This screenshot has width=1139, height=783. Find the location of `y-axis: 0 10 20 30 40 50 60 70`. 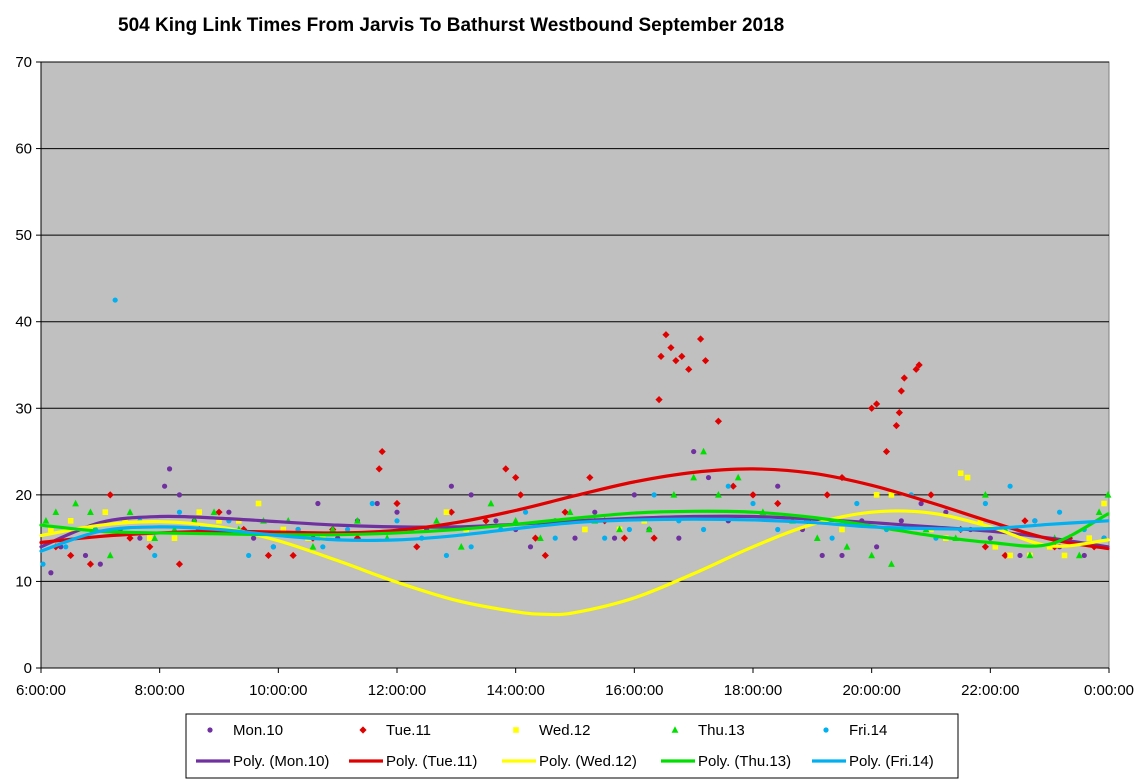

y-axis: 0 10 20 30 40 50 60 70 is located at coordinates (28, 365).